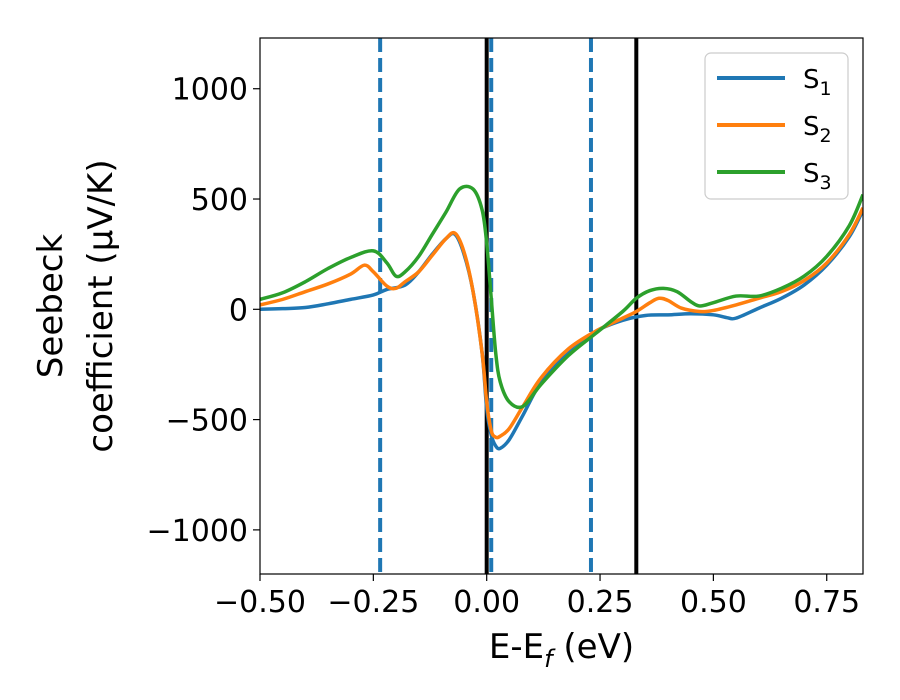  What do you see at coordinates (826, 602) in the screenshot?
I see `x-tick-label: 0.75` at bounding box center [826, 602].